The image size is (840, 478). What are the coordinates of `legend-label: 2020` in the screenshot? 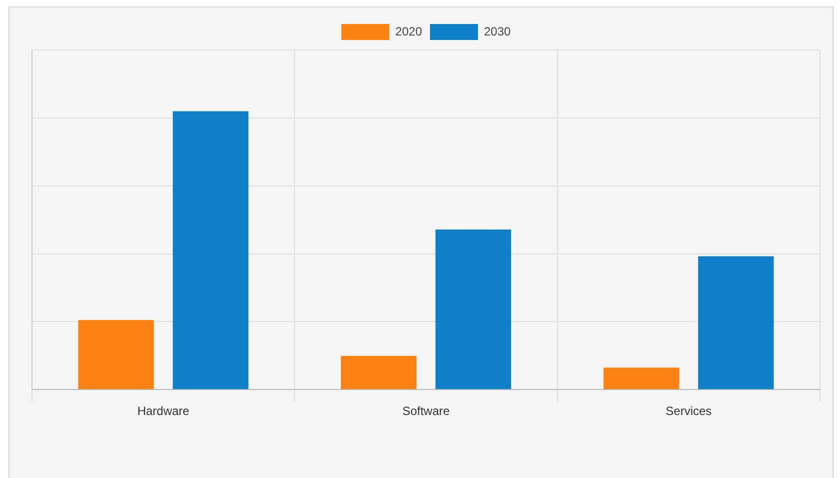 It's located at (408, 31).